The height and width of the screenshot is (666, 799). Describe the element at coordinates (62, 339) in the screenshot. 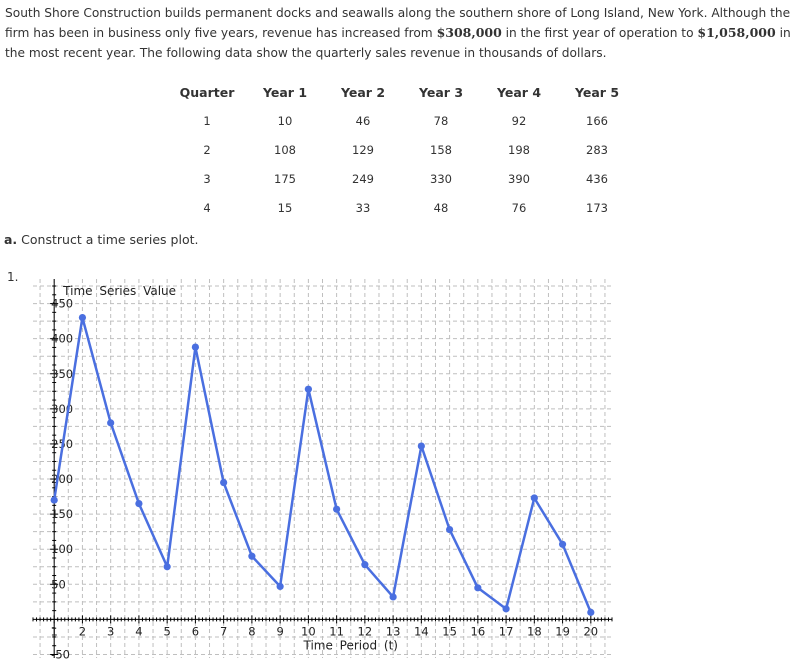

I see `y-tick-label: 400` at that location.